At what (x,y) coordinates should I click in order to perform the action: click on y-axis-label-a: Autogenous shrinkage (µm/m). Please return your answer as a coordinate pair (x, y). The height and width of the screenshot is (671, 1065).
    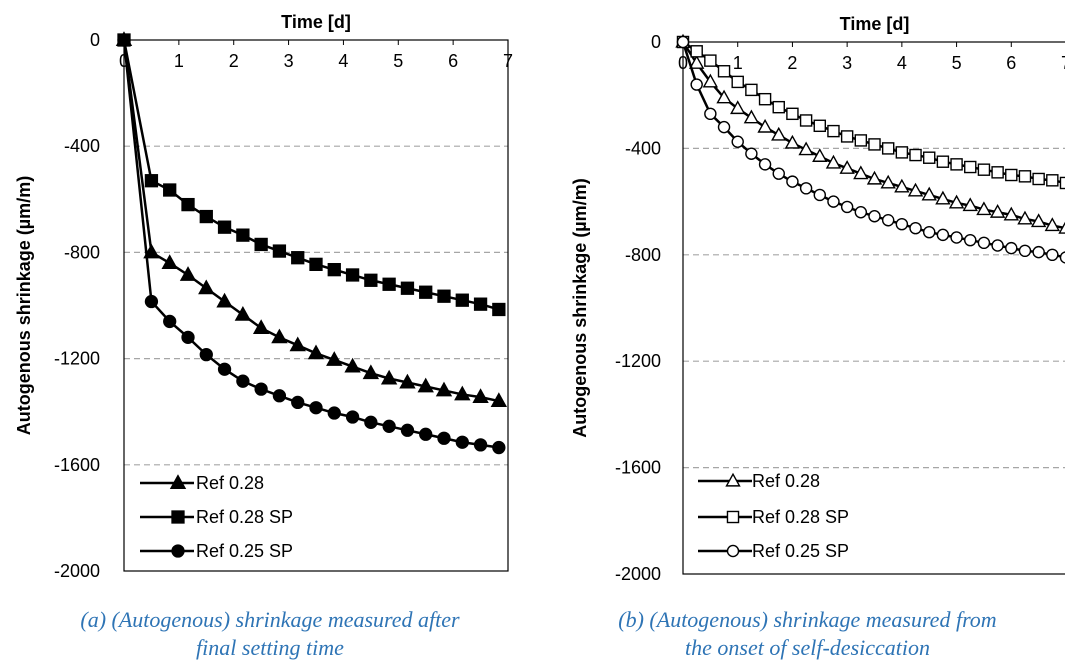
    Looking at the image, I should click on (24, 305).